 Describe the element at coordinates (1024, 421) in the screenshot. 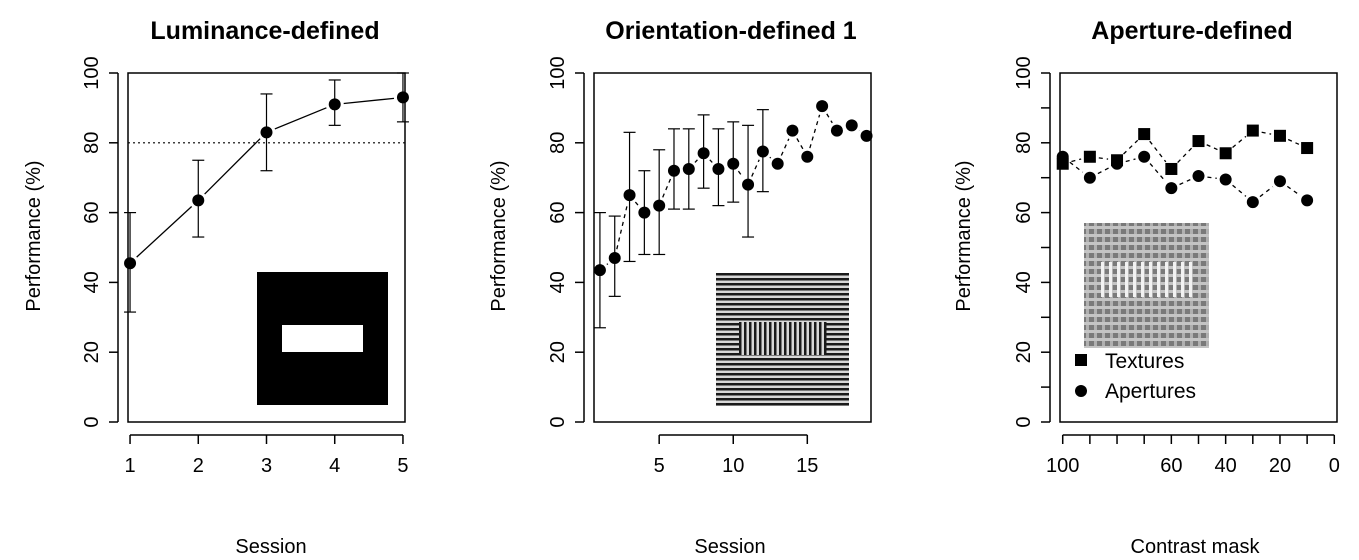

I see `y-tick-label: 0` at that location.